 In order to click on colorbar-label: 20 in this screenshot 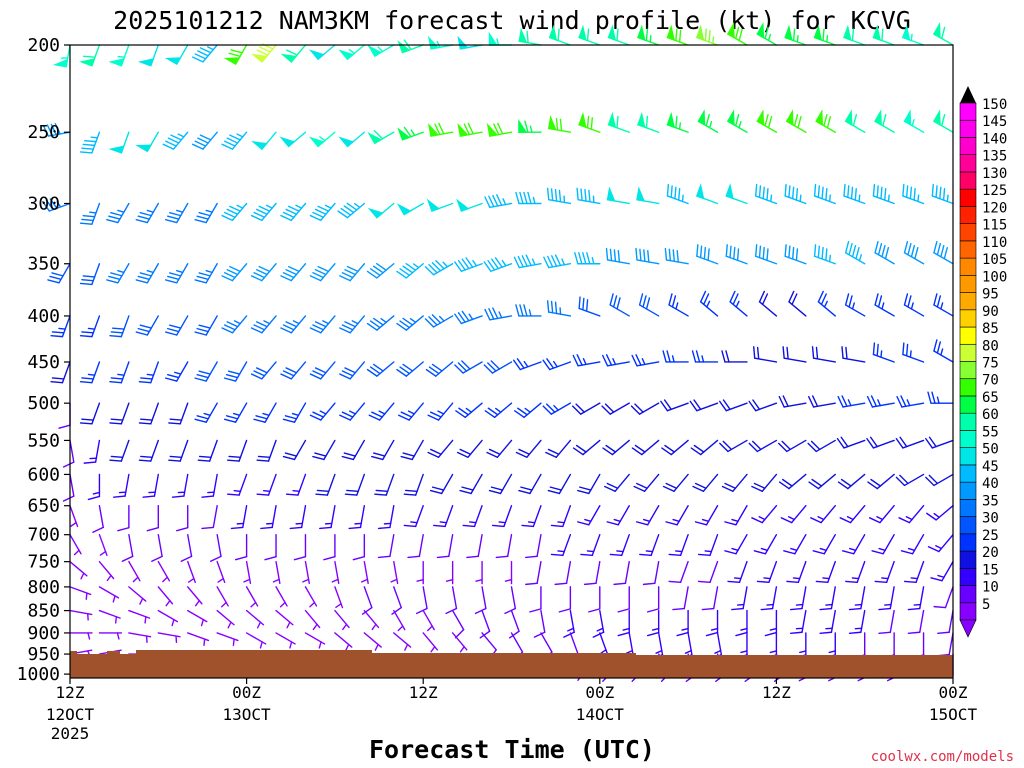, I will do `click(990, 553)`.